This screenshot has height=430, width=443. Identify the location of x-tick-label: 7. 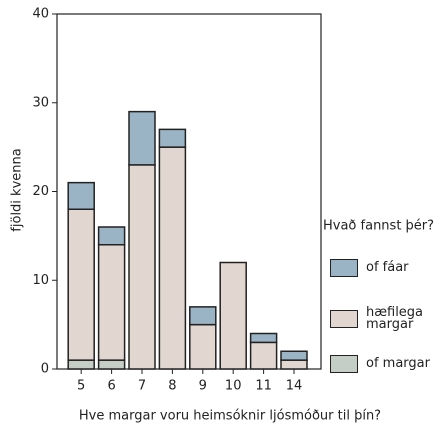
(142, 386).